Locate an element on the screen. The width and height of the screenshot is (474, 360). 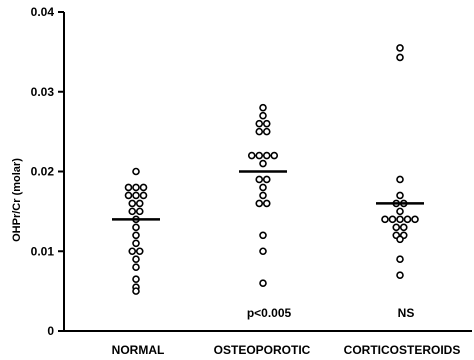
y-ticks: 0 0.01 0.02 0.03 0.04 is located at coordinates (47, 171).